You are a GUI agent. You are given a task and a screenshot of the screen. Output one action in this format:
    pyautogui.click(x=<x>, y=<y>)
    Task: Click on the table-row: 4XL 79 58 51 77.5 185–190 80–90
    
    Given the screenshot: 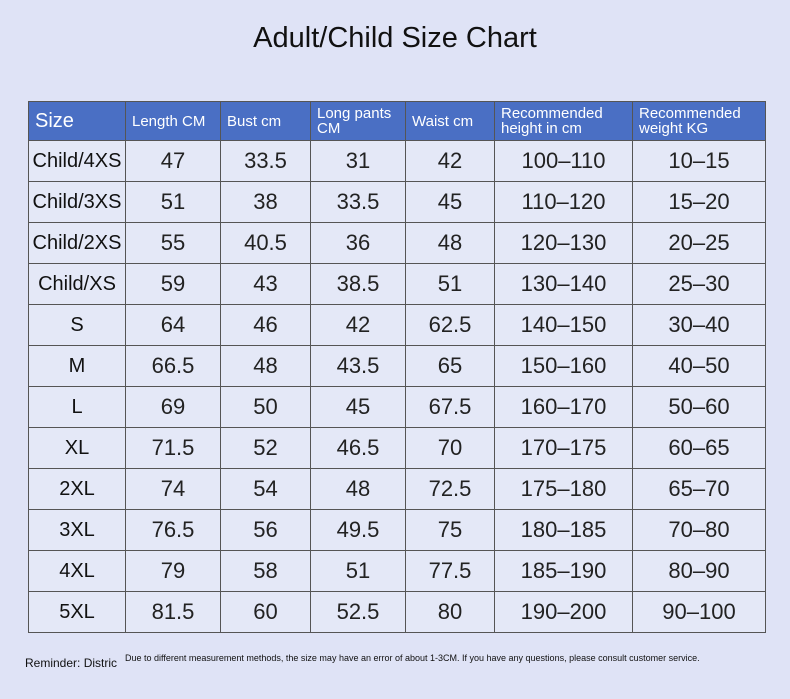 What is the action you would take?
    pyautogui.click(x=397, y=571)
    